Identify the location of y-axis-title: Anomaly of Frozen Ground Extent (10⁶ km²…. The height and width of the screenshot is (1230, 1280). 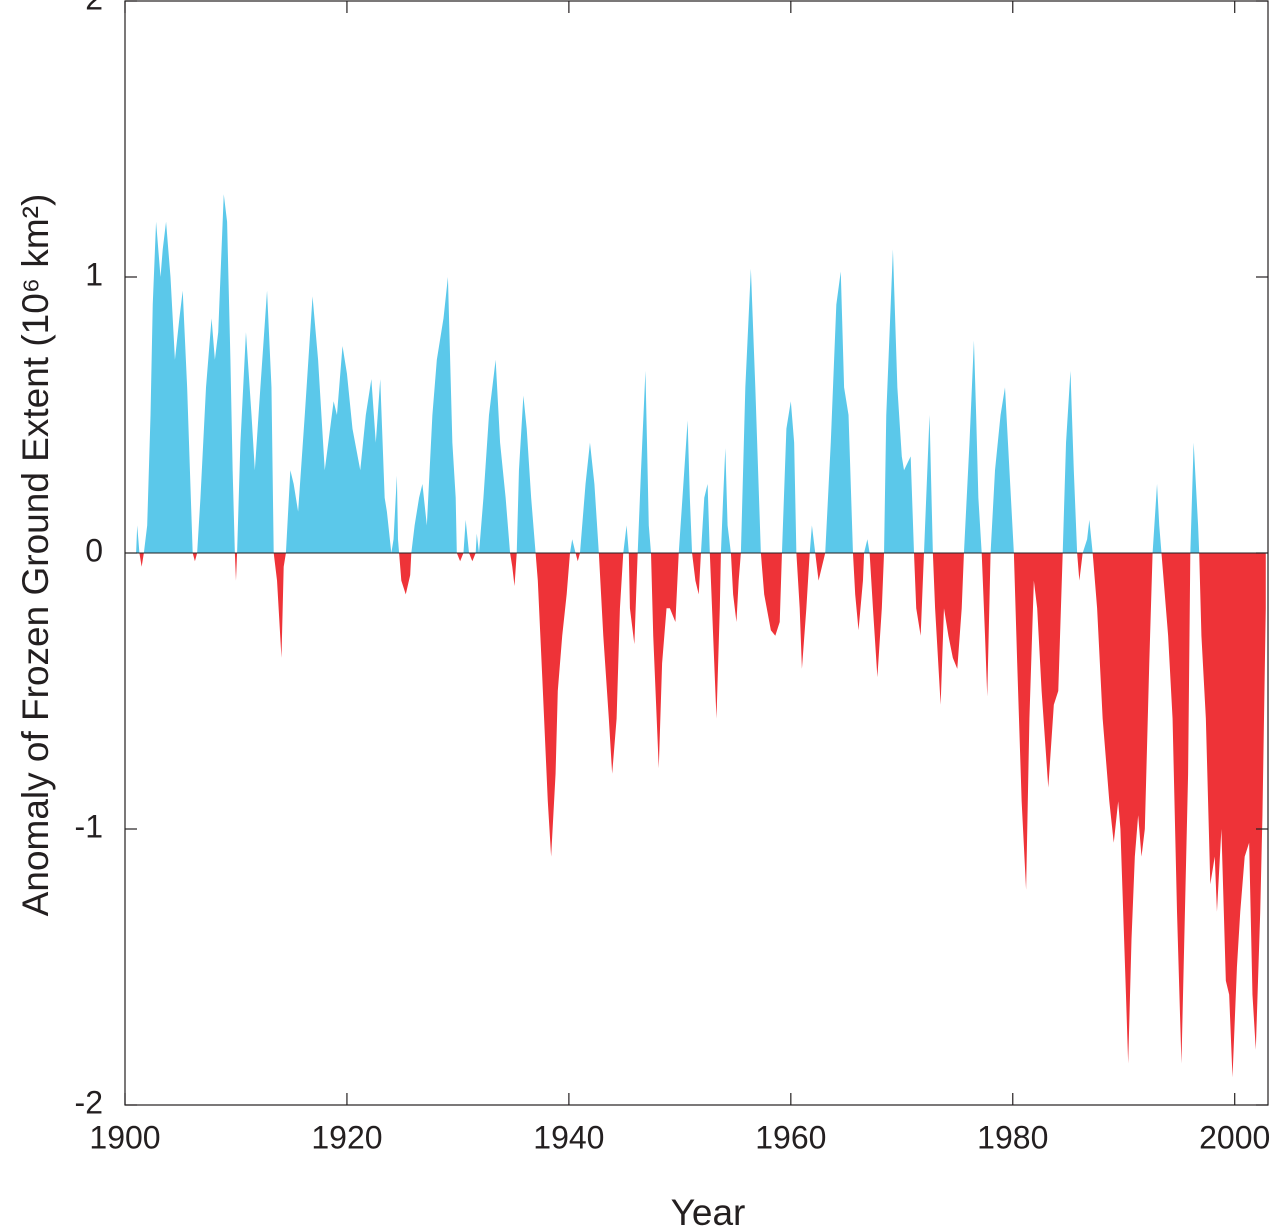
(35, 555).